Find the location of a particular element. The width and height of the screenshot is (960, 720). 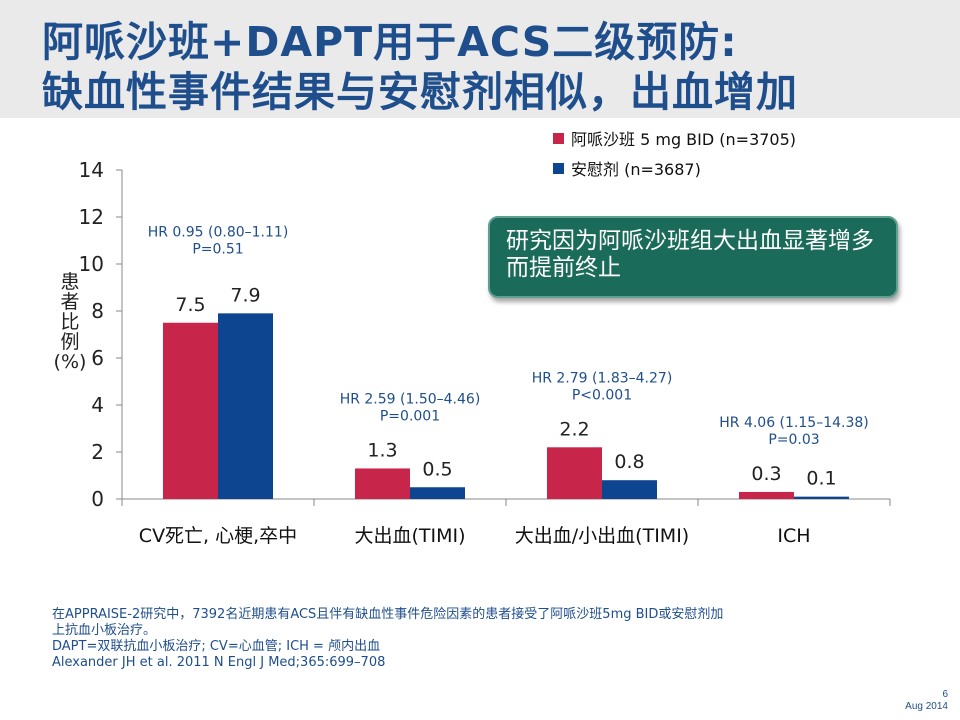

x-category-label: 大出血/小出血(TIMI) is located at coordinates (602, 536).